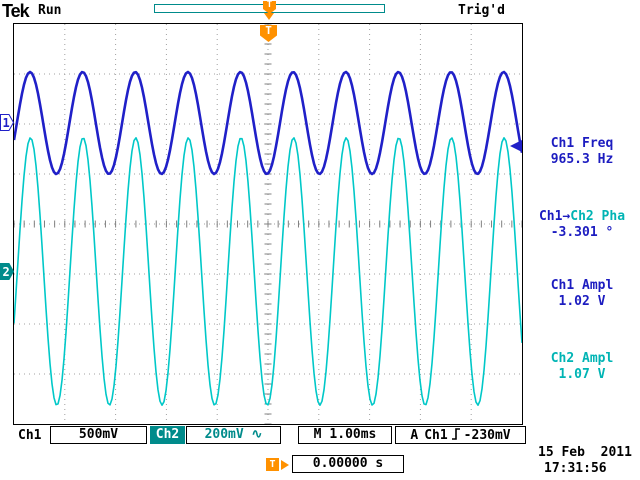 The image size is (640, 480). I want to click on trigger-level-marker, so click(516, 146).